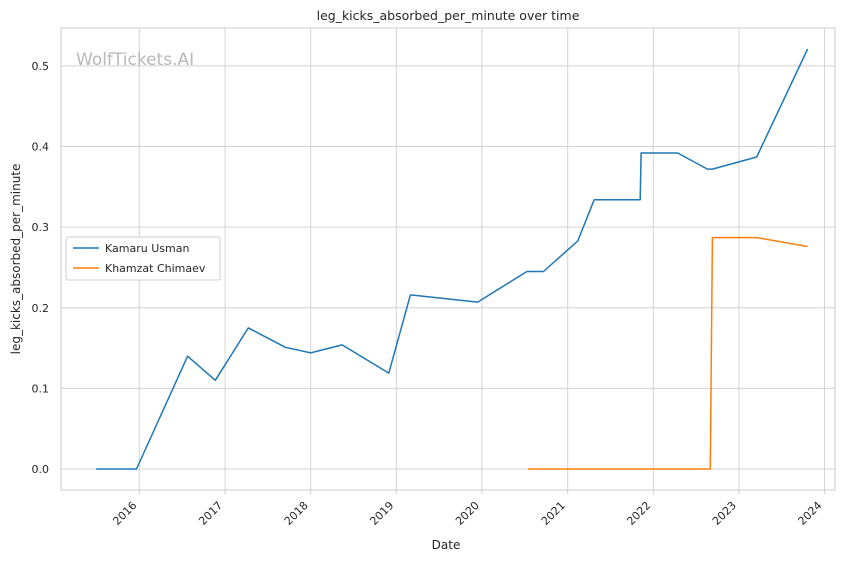  Describe the element at coordinates (41, 268) in the screenshot. I see `y-tick-labels: 0.0 0.1 0.2 0.3 0.4 0.5` at that location.